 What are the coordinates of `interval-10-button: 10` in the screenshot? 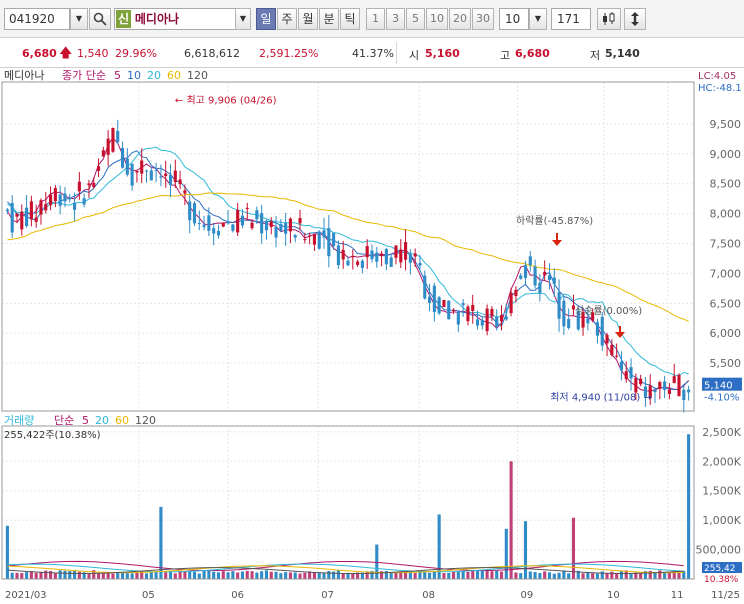 It's located at (437, 19).